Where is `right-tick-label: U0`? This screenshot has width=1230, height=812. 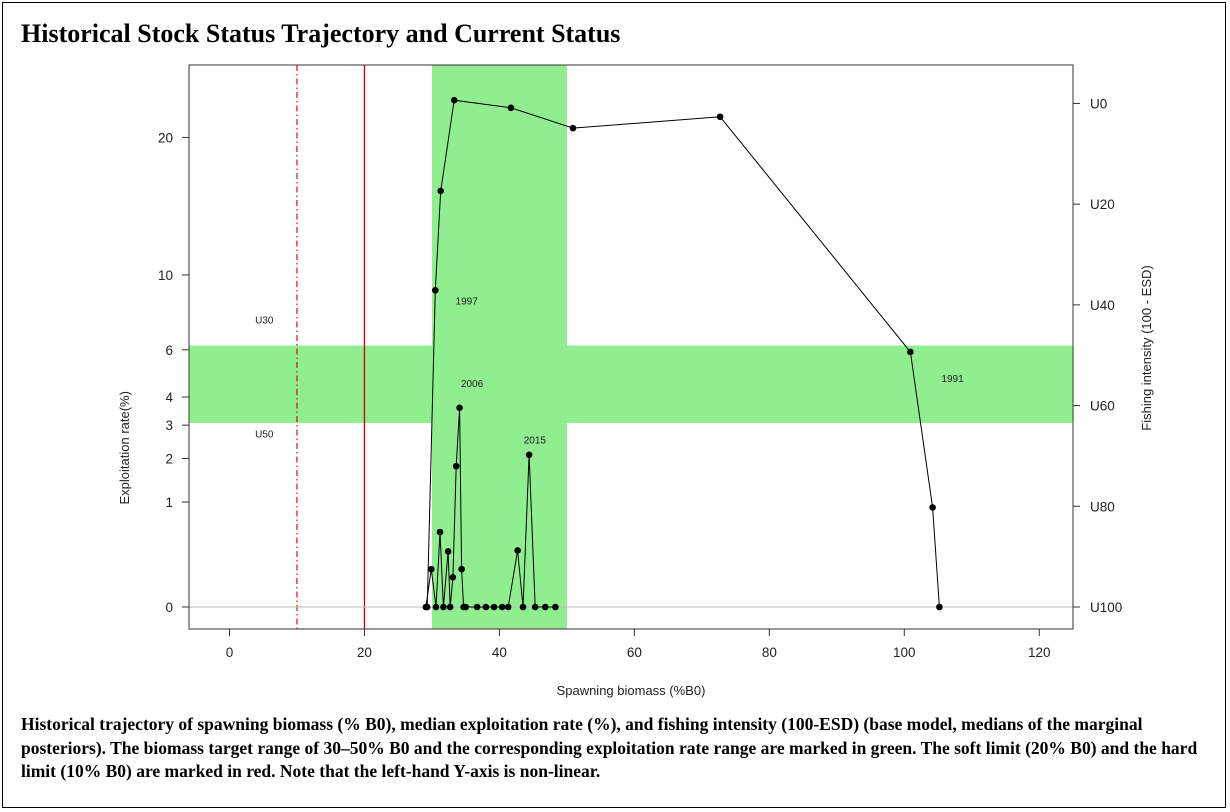
right-tick-label: U0 is located at coordinates (1098, 103).